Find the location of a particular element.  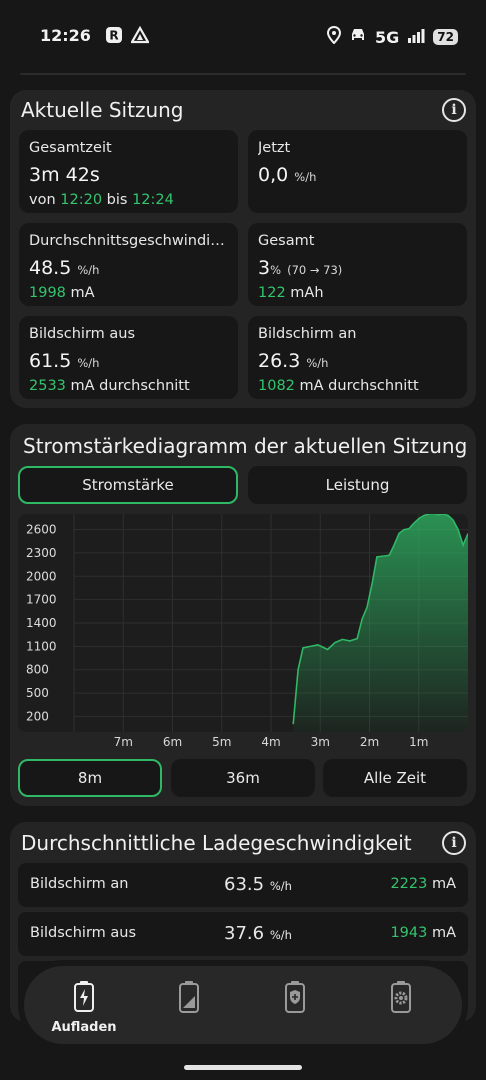

range-all-time: Alle Zeit is located at coordinates (395, 778).